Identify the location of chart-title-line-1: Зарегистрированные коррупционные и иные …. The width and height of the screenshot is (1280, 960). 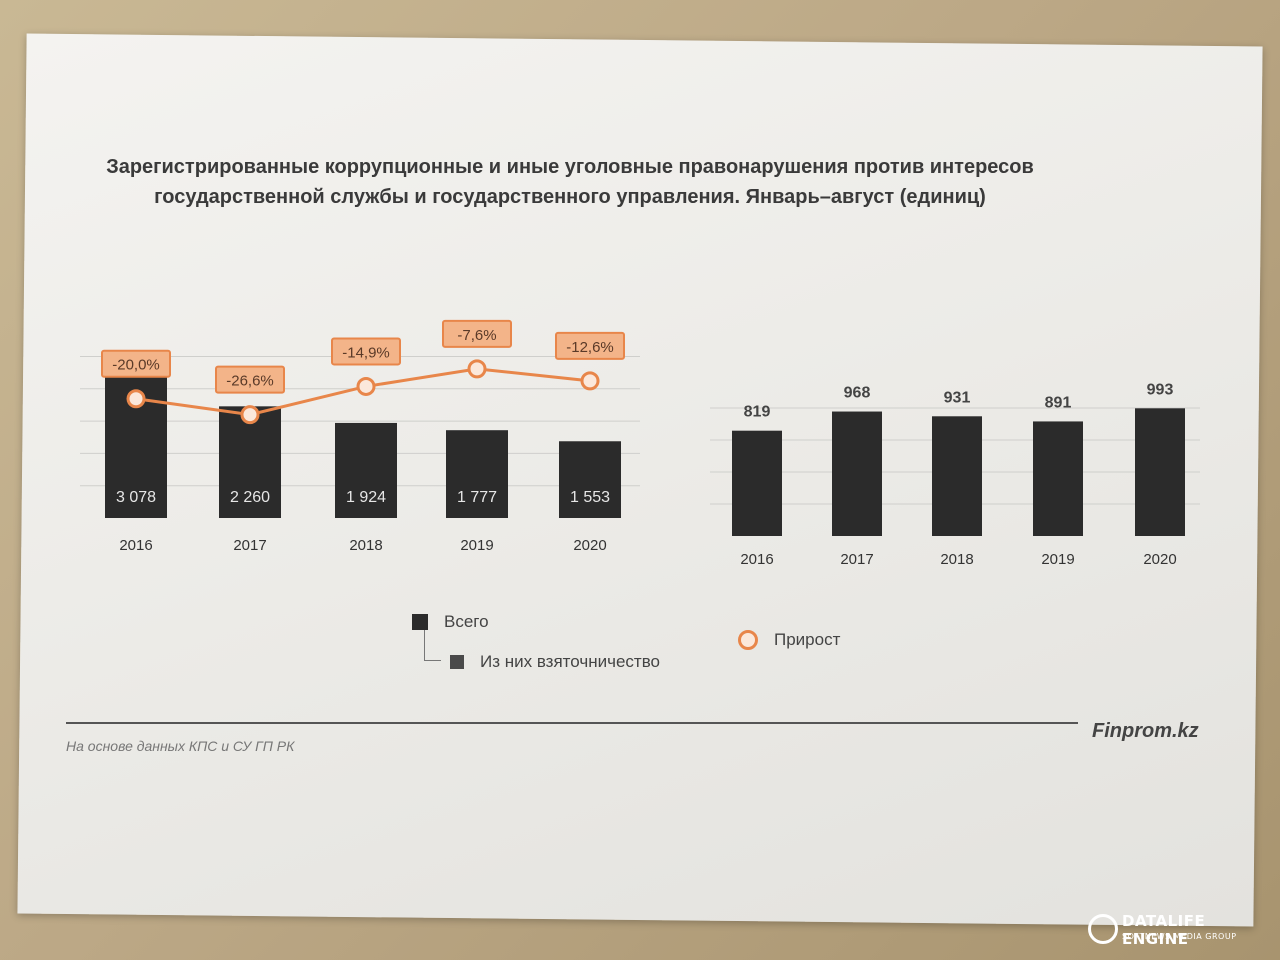
(570, 167).